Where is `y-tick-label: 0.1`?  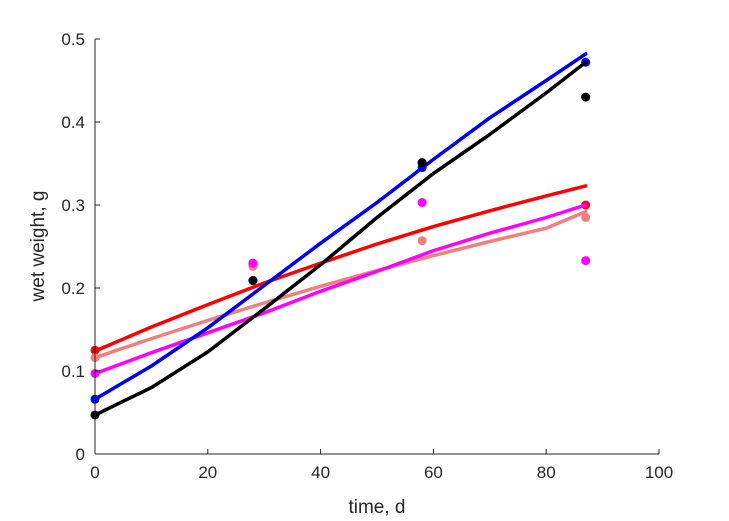 y-tick-label: 0.1 is located at coordinates (73, 371).